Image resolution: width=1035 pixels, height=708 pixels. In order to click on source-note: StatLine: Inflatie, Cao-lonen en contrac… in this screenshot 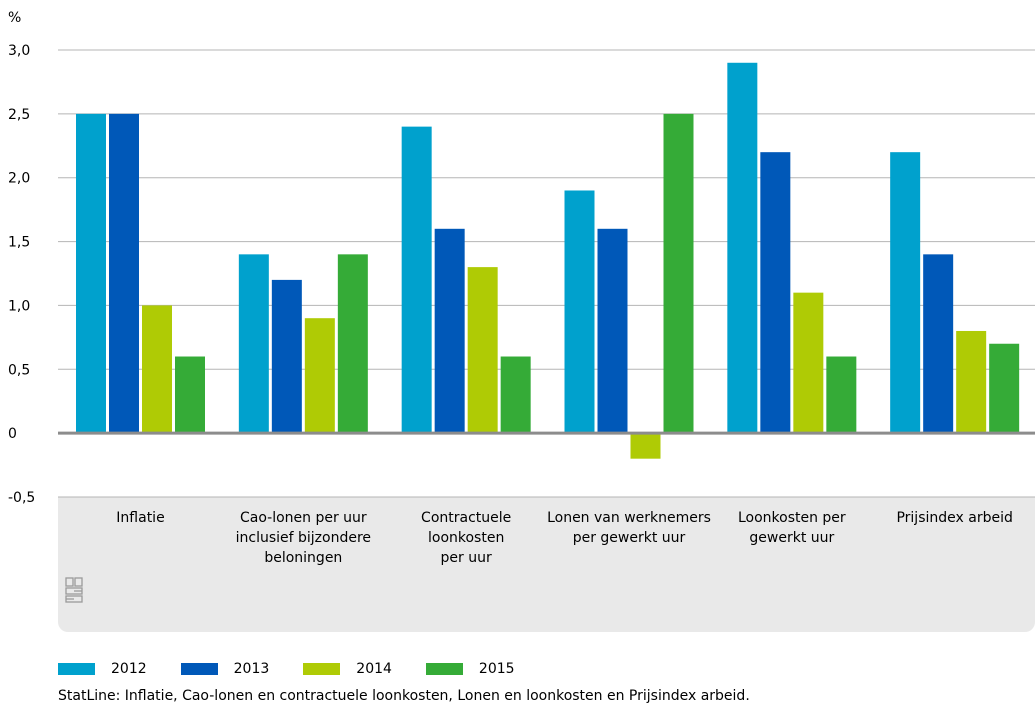, I will do `click(404, 696)`.